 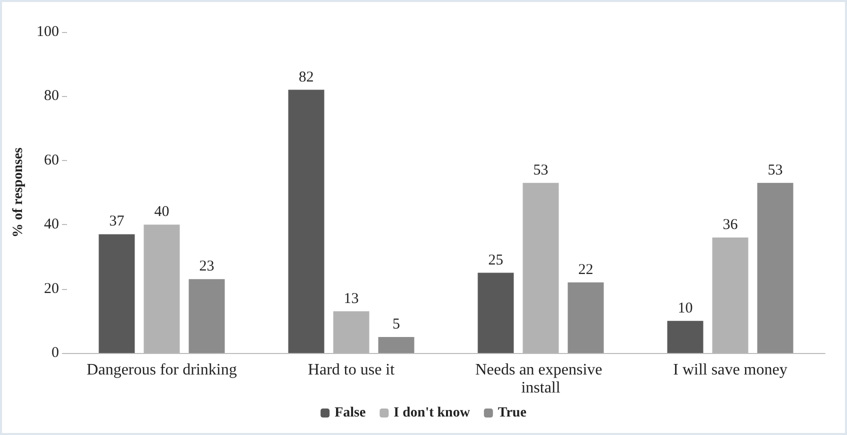 What do you see at coordinates (396, 324) in the screenshot?
I see `data-label: 5` at bounding box center [396, 324].